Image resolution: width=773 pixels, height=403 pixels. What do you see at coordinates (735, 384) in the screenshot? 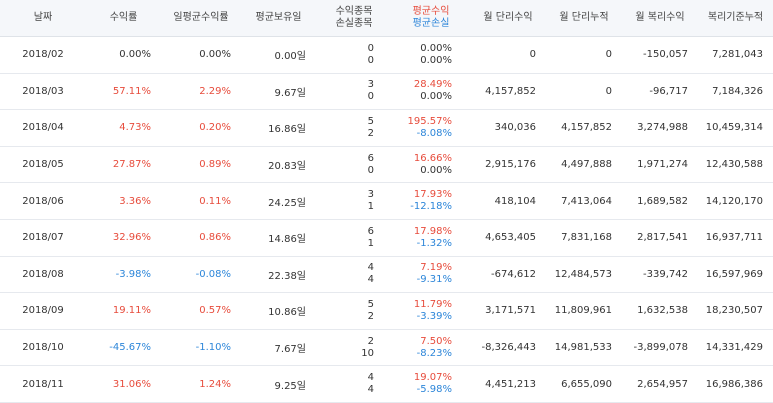
I see `cell-compound-cumulative: 16,986,386` at bounding box center [735, 384].